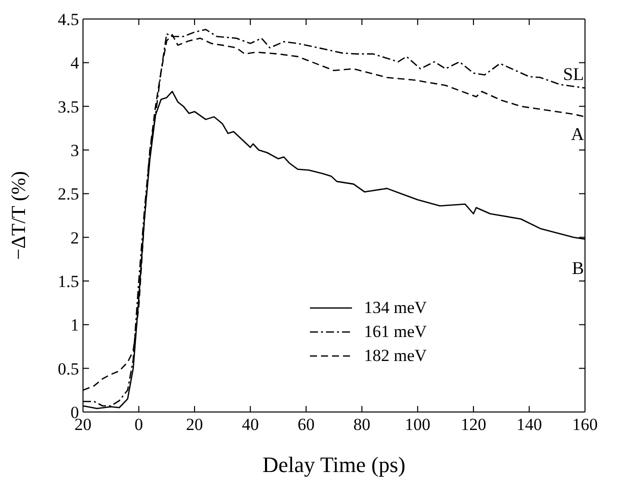 This screenshot has height=490, width=618. I want to click on x-tick-label: 0, so click(139, 424).